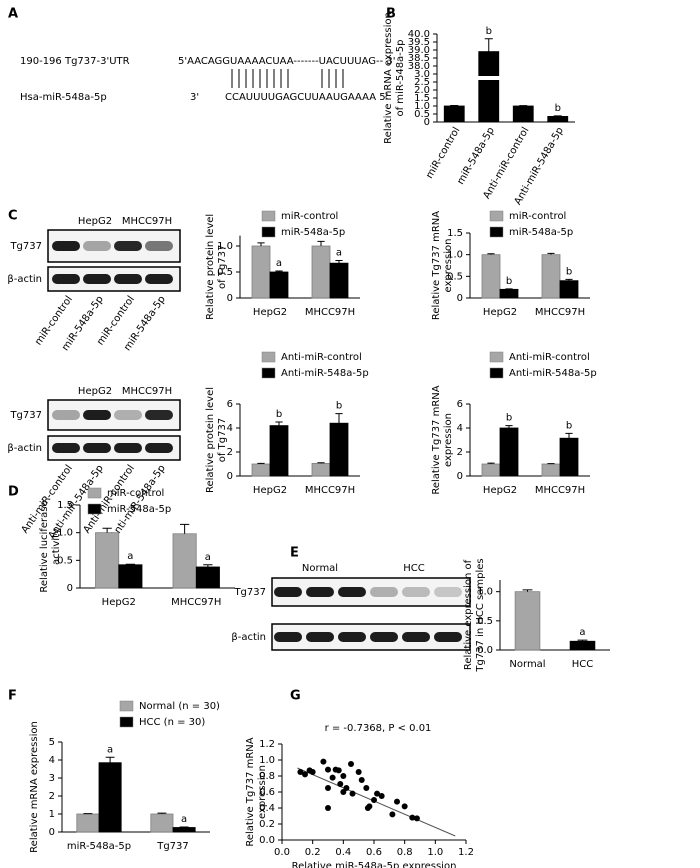  What do you see at coordinates (455, 255) in the screenshot?
I see `y-tick-label: 1.0` at bounding box center [455, 255].